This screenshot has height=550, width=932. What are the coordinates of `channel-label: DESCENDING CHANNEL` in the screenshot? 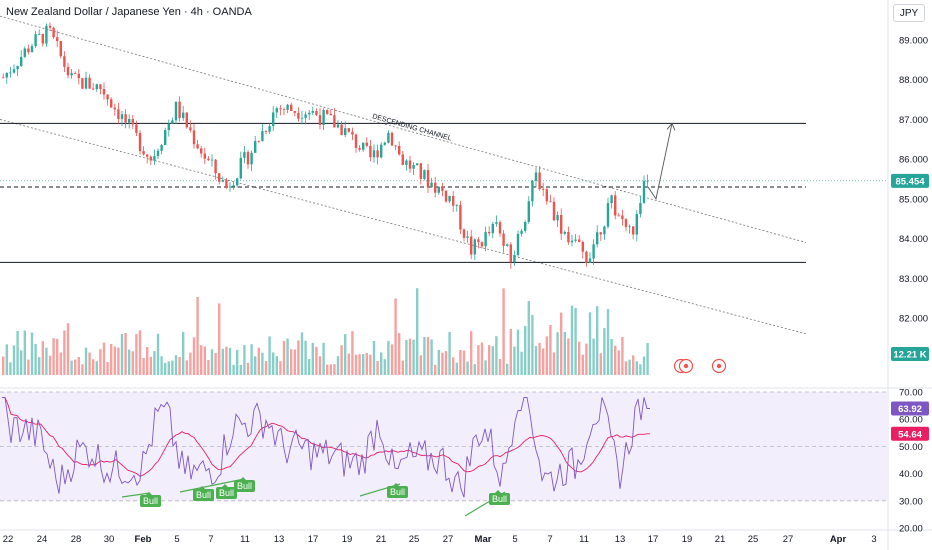 It's located at (411, 127).